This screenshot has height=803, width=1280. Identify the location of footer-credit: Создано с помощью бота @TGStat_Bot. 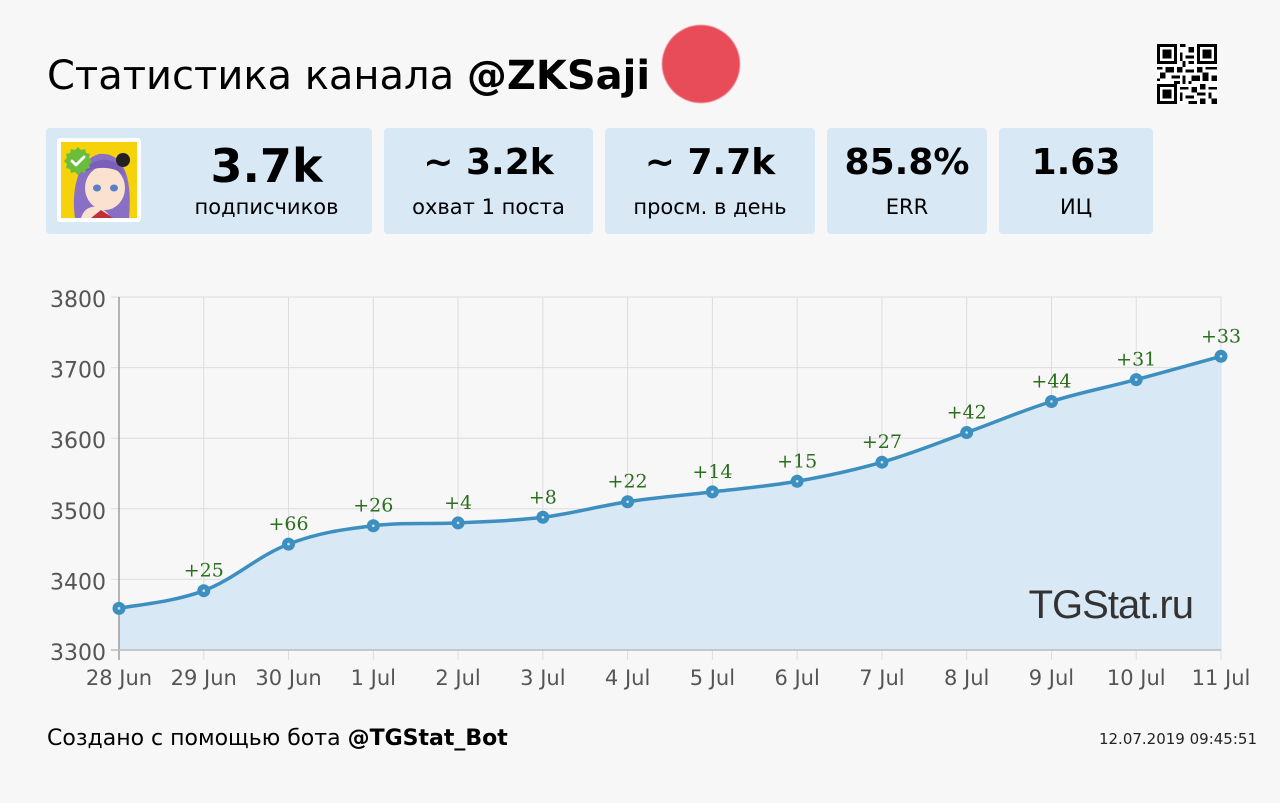
(277, 739).